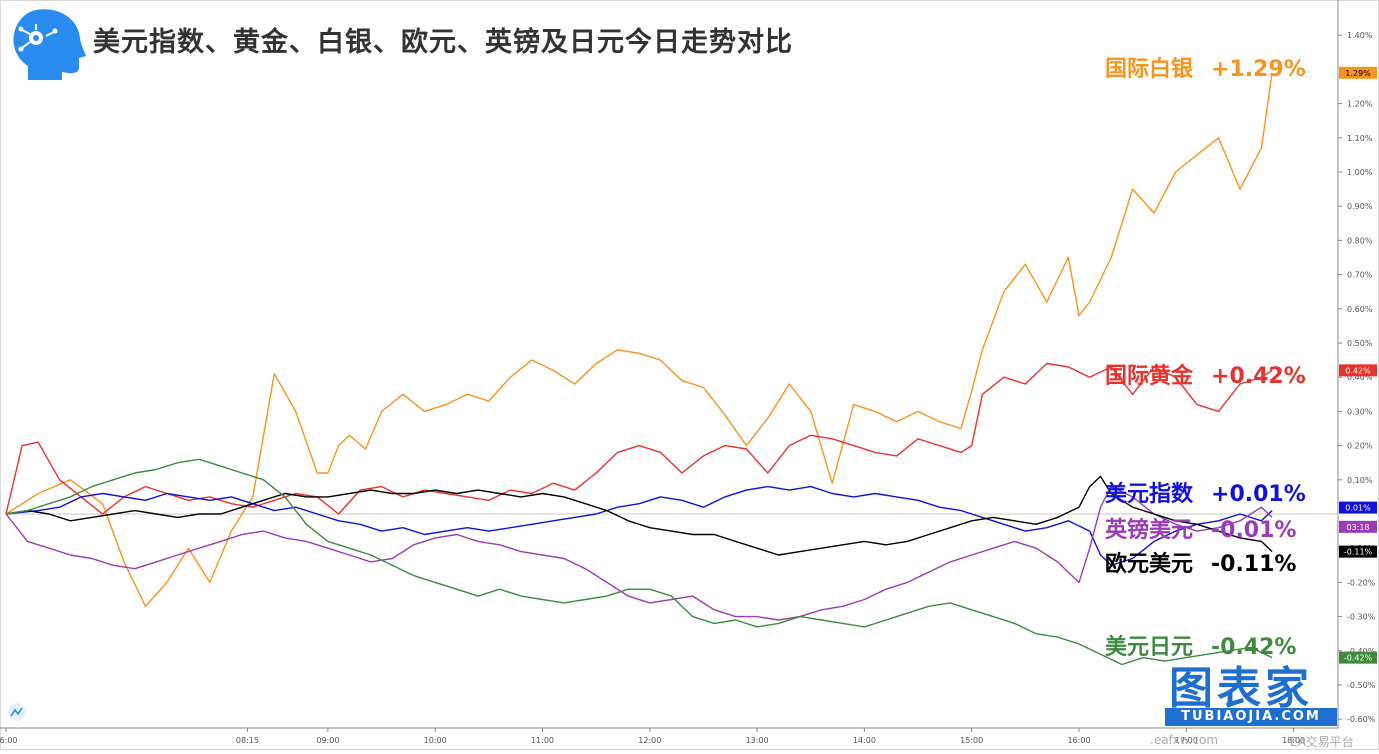 The image size is (1379, 754). What do you see at coordinates (639, 515) in the screenshot?
I see `series-line-eur` at bounding box center [639, 515].